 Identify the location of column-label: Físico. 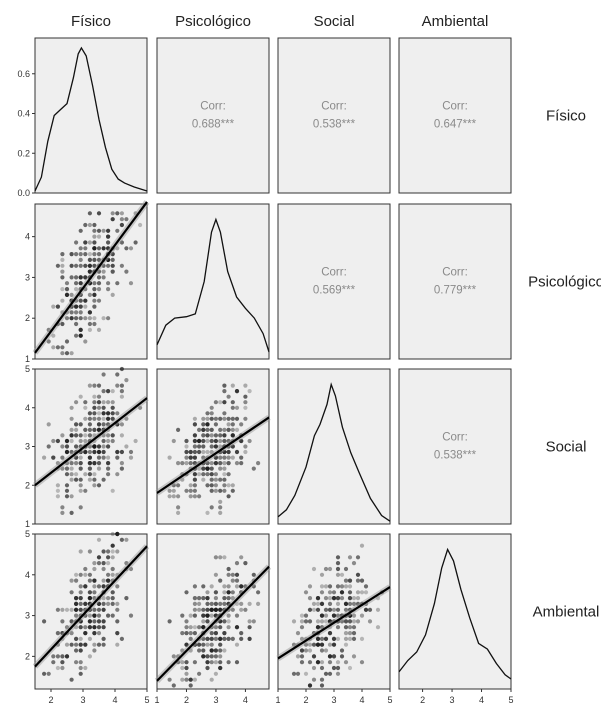
(91, 21).